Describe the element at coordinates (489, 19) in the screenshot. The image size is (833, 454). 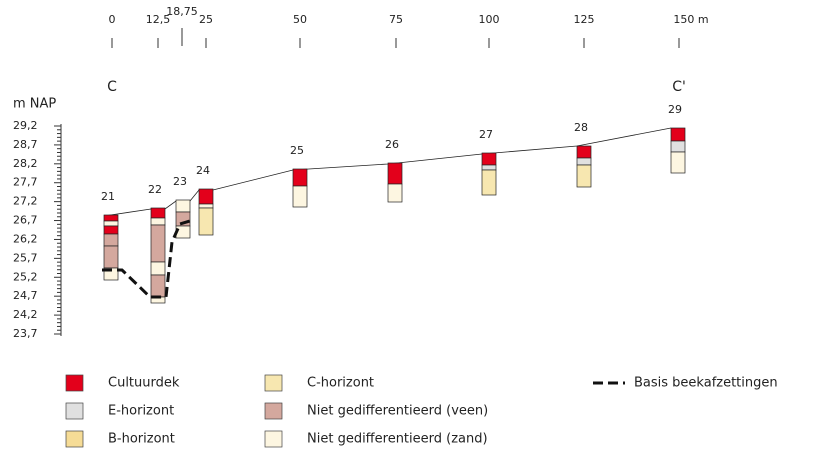
I see `x-tick-label: 100` at that location.